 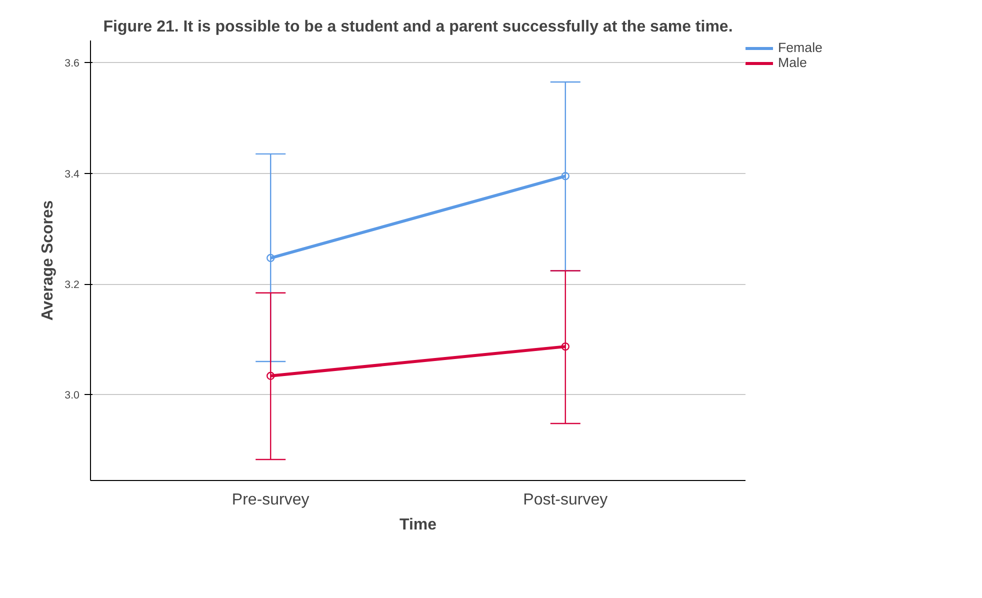 What do you see at coordinates (418, 525) in the screenshot?
I see `x-axis-title: Time` at bounding box center [418, 525].